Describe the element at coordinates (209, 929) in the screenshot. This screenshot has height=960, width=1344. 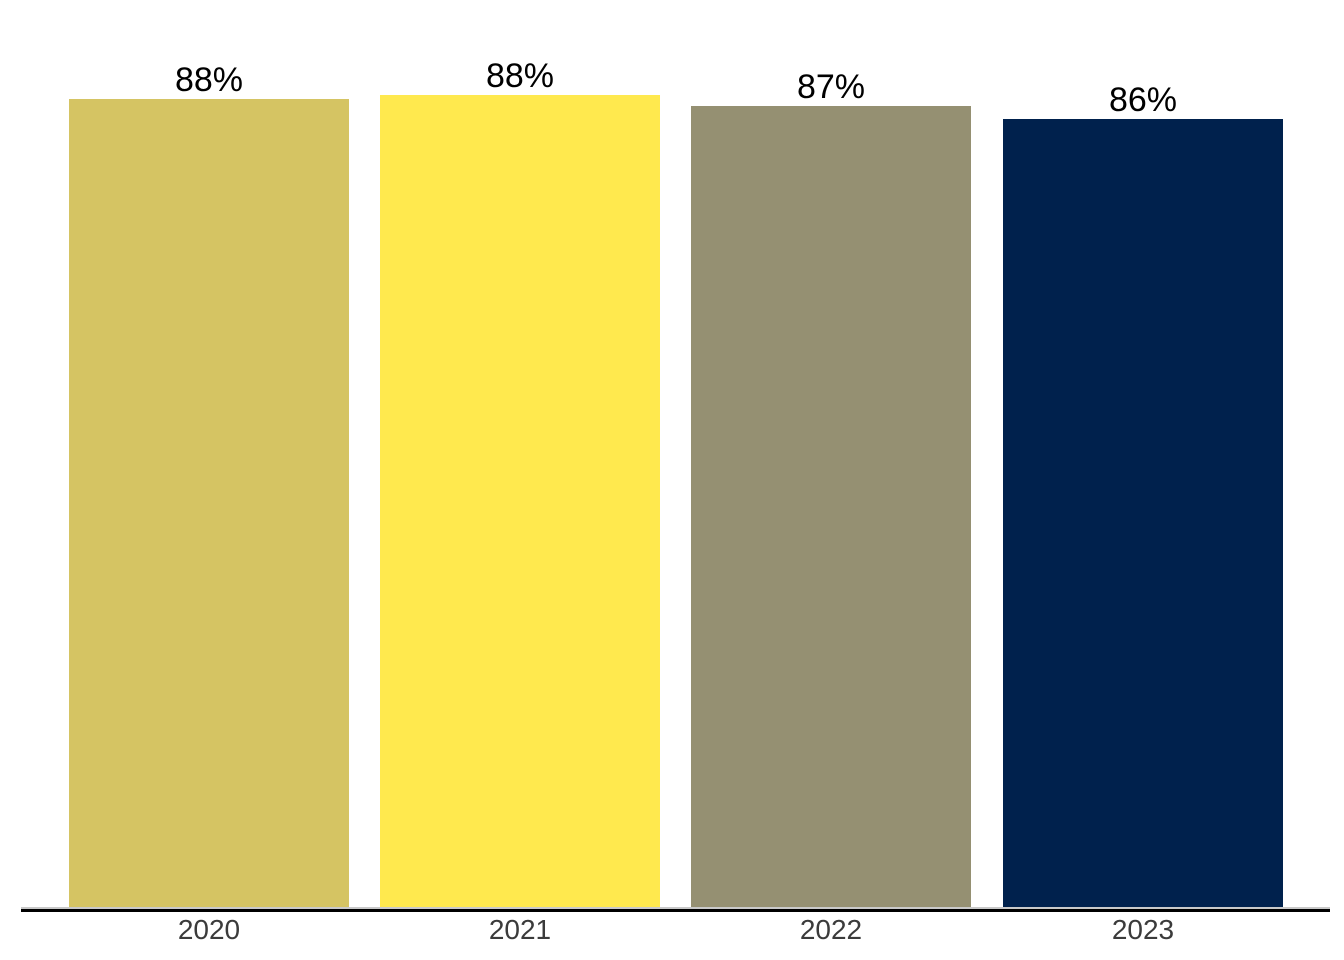
I see `x-axis-tick-label: 2020` at that location.